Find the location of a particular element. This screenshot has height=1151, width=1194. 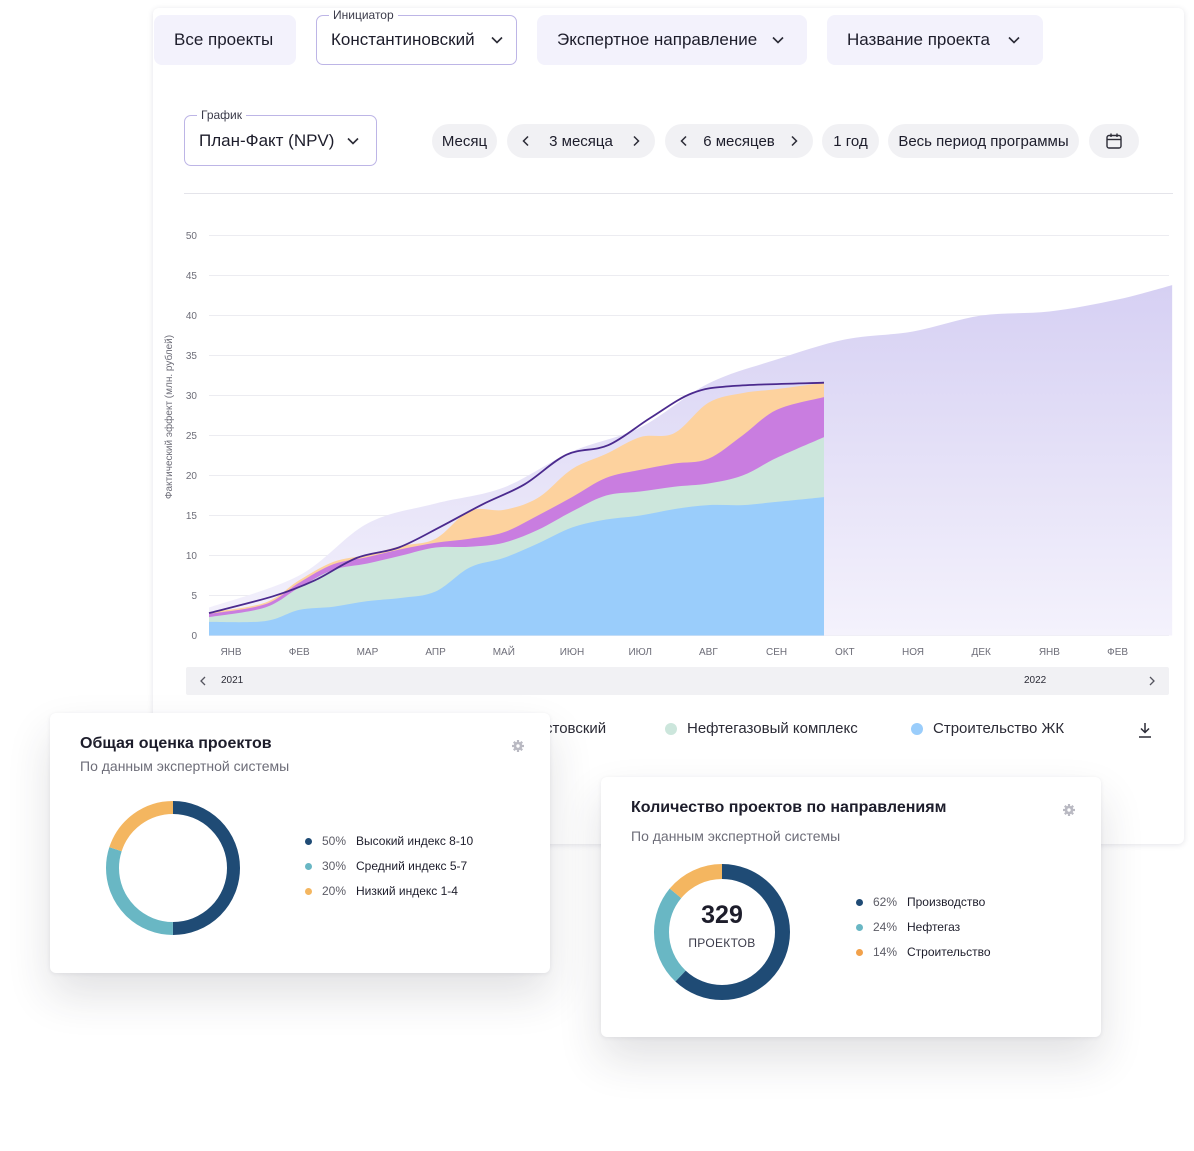

legend-label: Строительство is located at coordinates (949, 952).